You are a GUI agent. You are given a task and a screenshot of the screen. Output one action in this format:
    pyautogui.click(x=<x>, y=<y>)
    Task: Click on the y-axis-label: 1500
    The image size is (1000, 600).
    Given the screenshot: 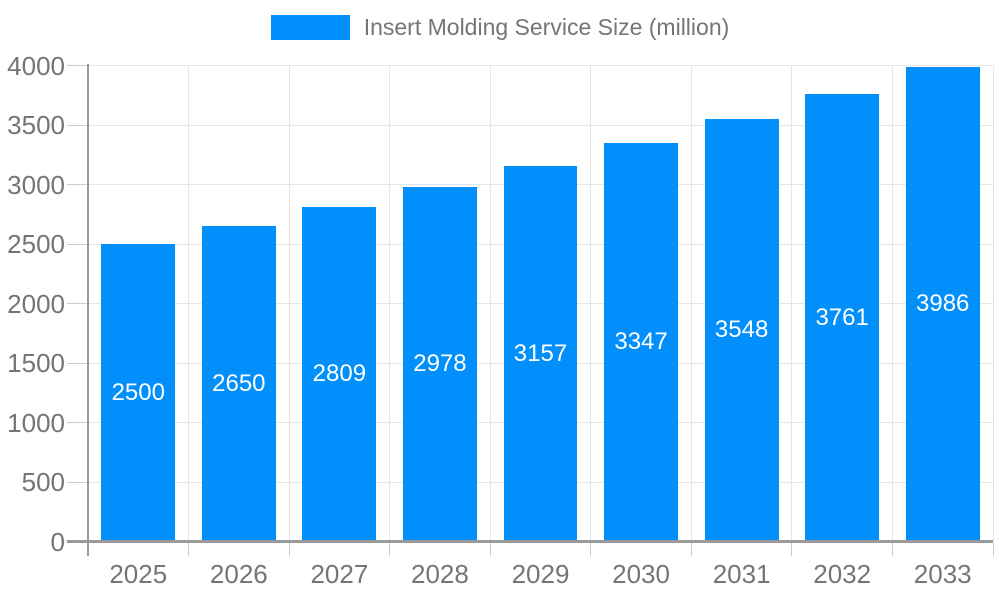 What is the action you would take?
    pyautogui.click(x=36, y=363)
    